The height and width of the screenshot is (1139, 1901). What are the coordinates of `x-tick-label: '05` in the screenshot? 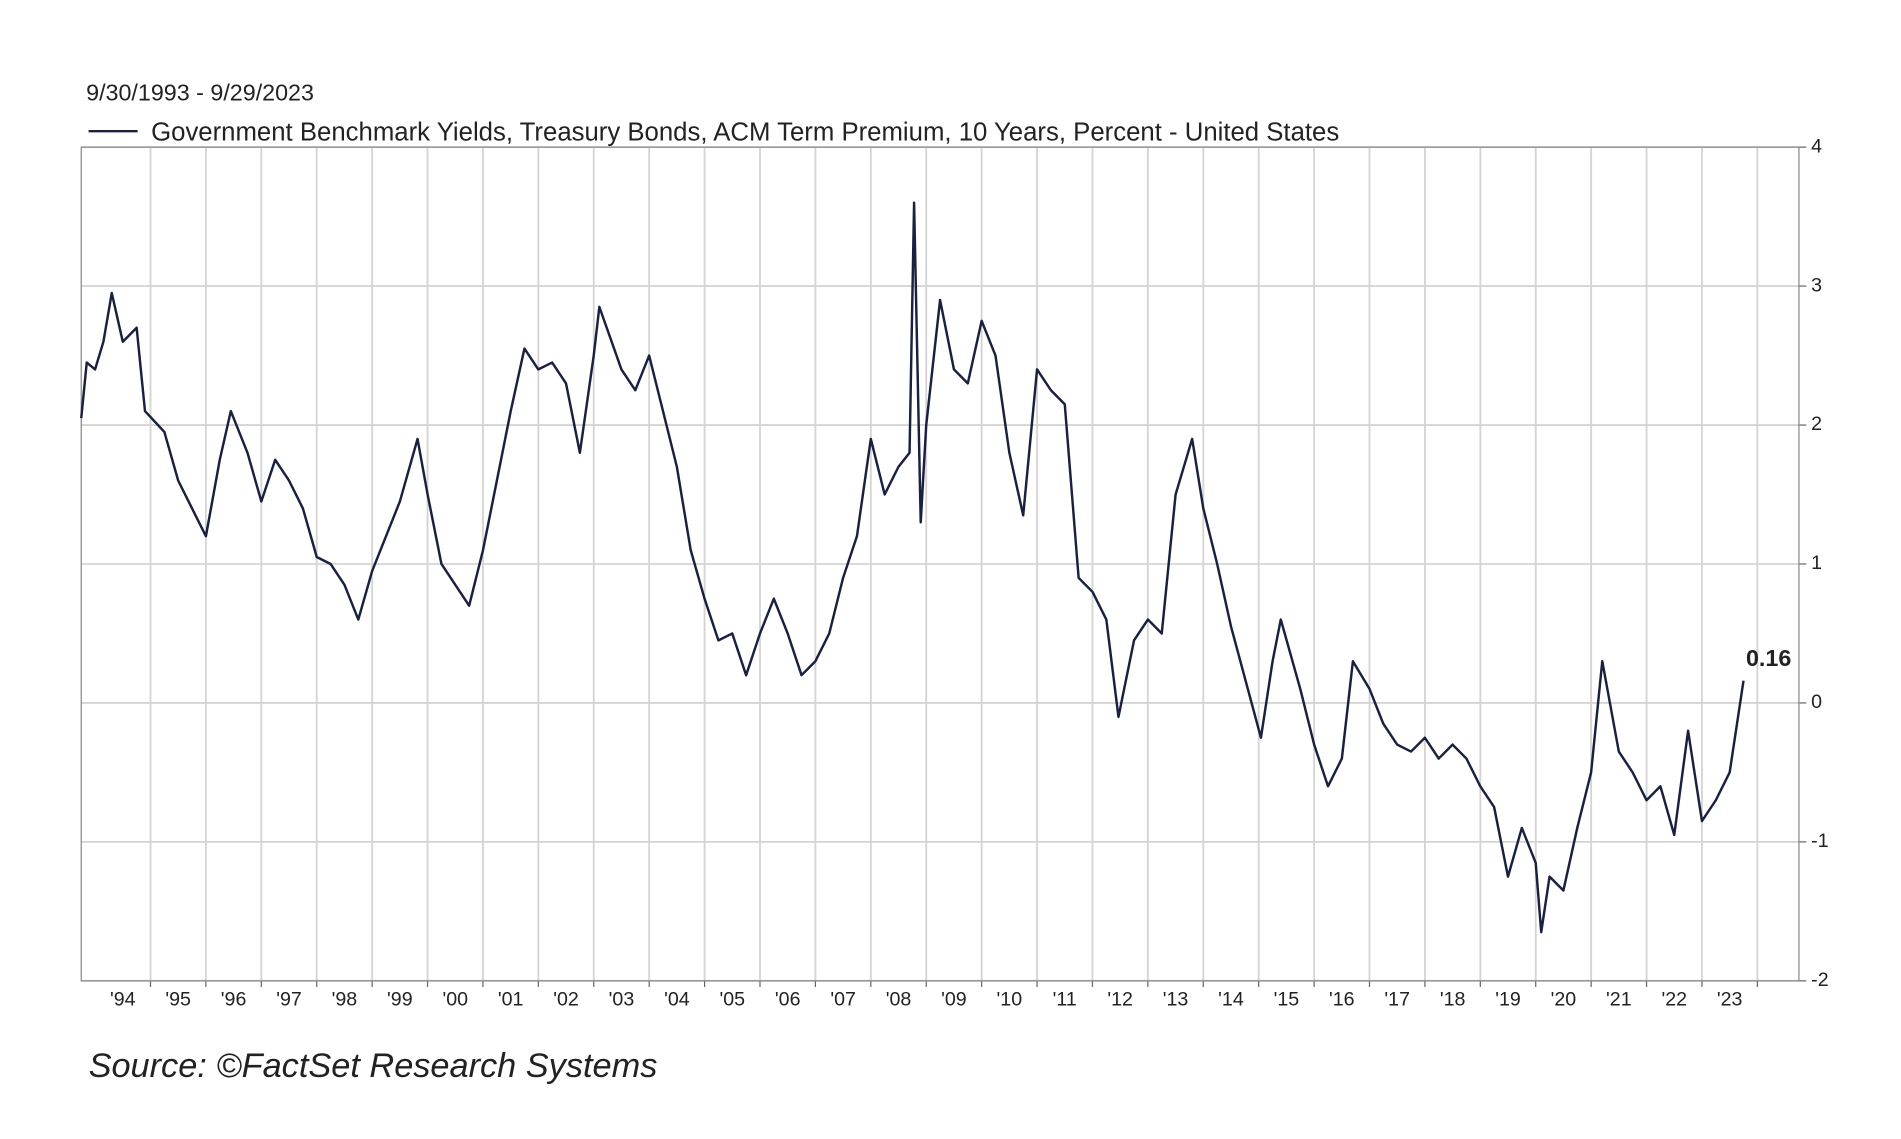 It's located at (733, 1000).